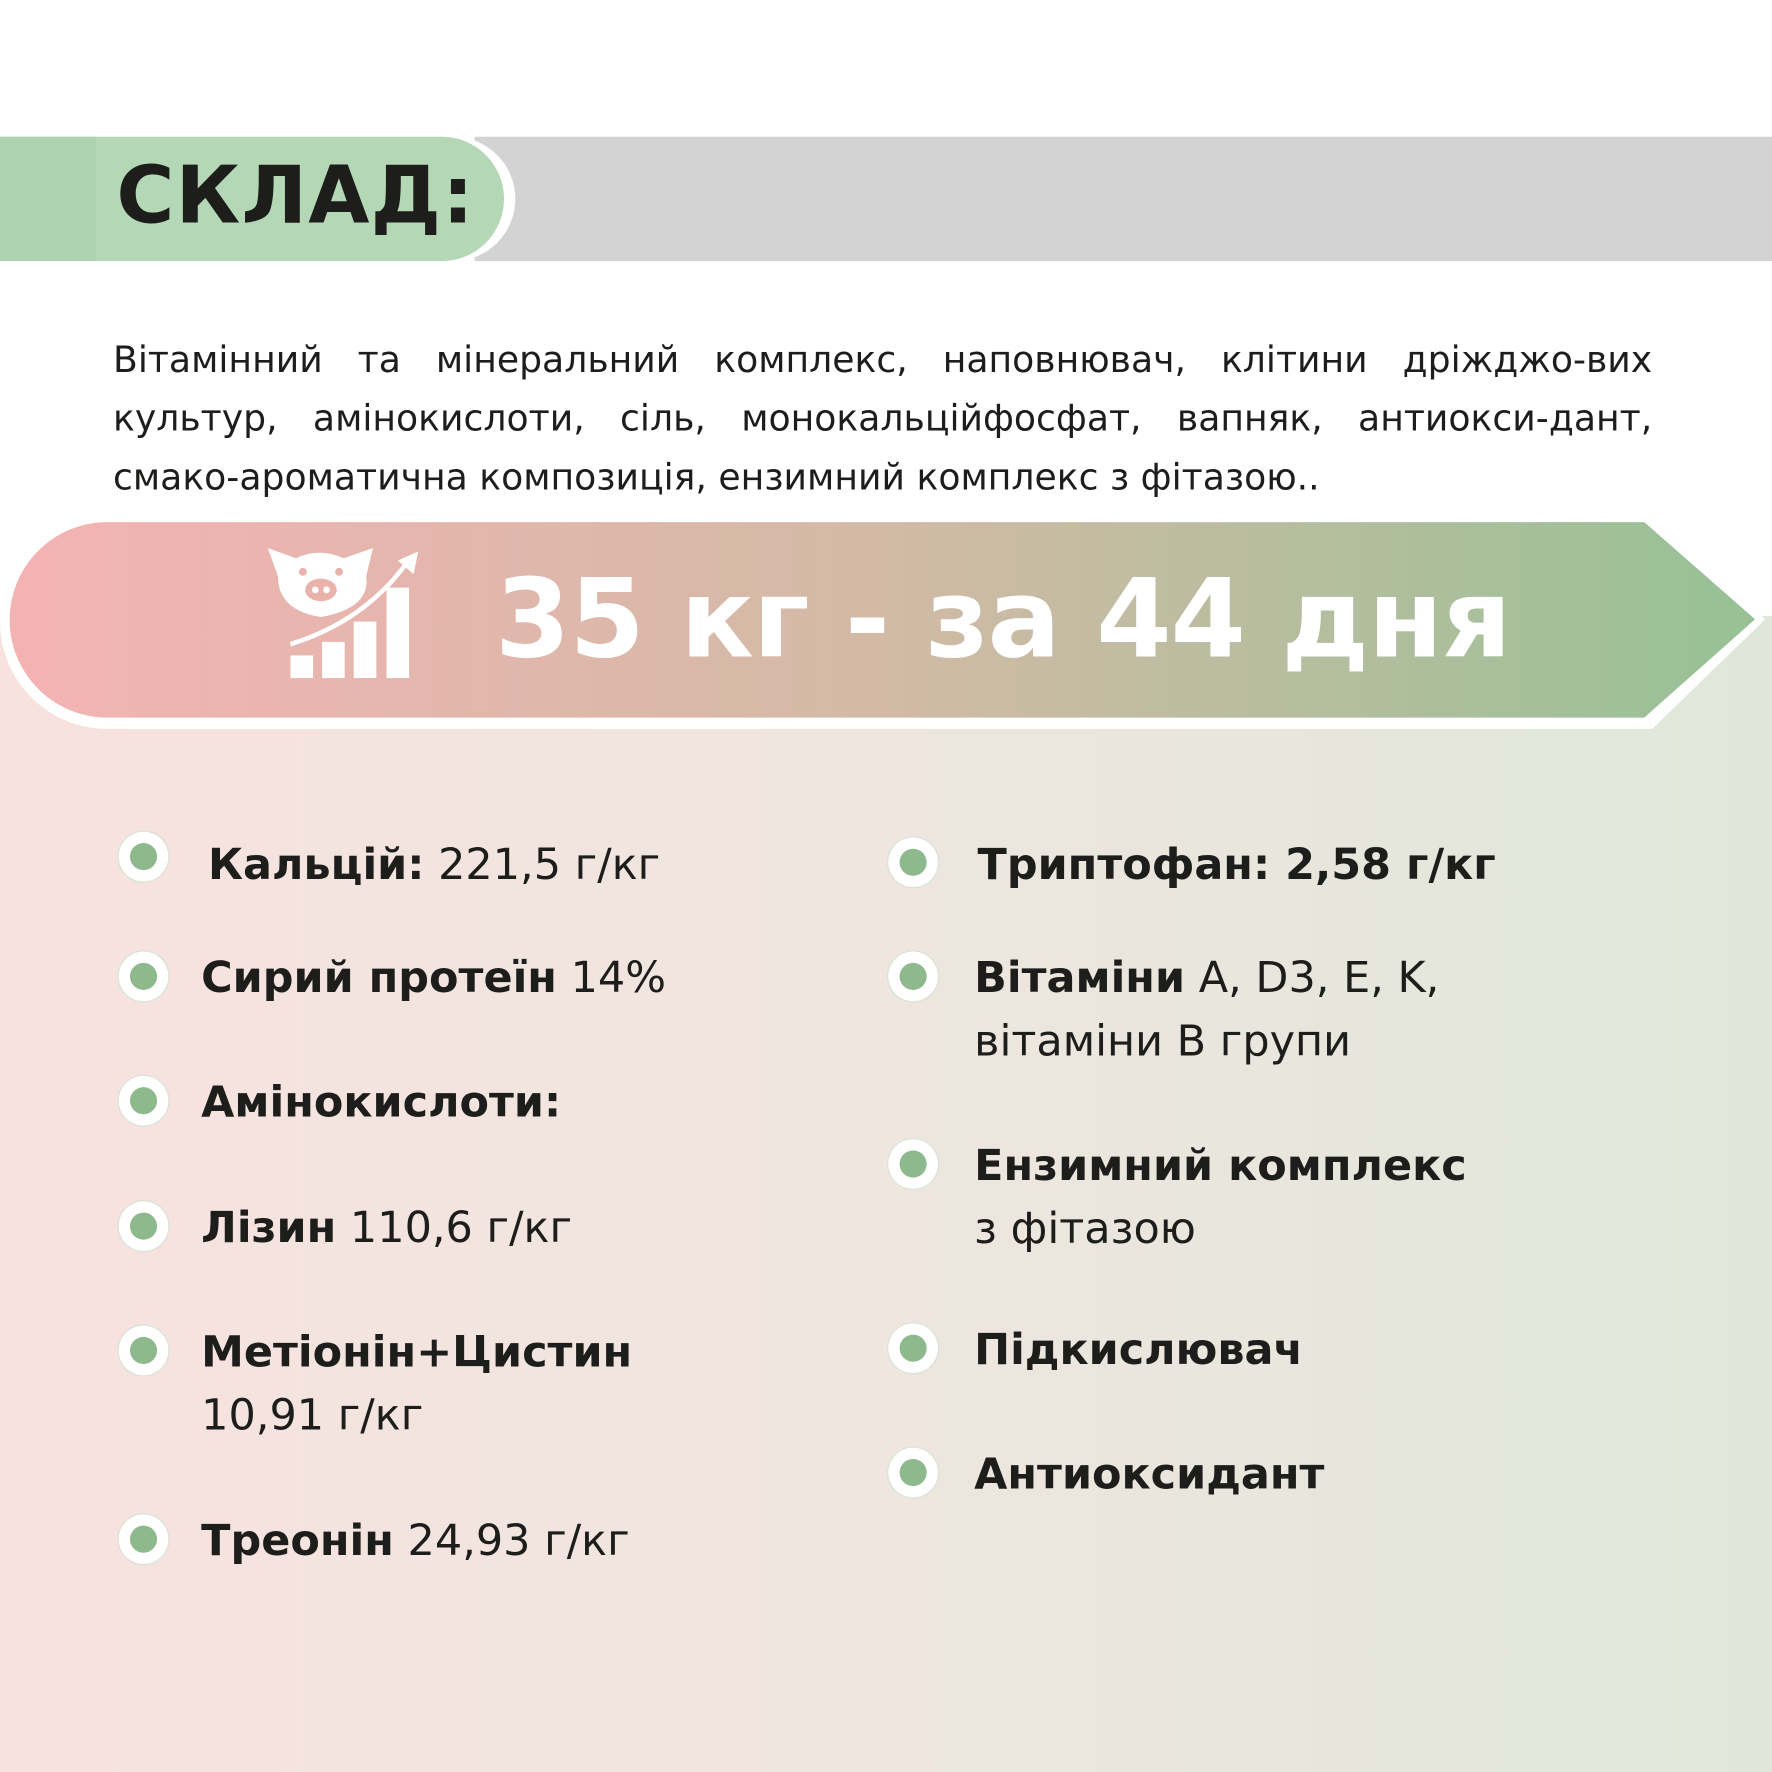 Image resolution: width=1772 pixels, height=1772 pixels. Describe the element at coordinates (381, 1101) in the screenshot. I see `list-item: Амінокислоти:` at that location.